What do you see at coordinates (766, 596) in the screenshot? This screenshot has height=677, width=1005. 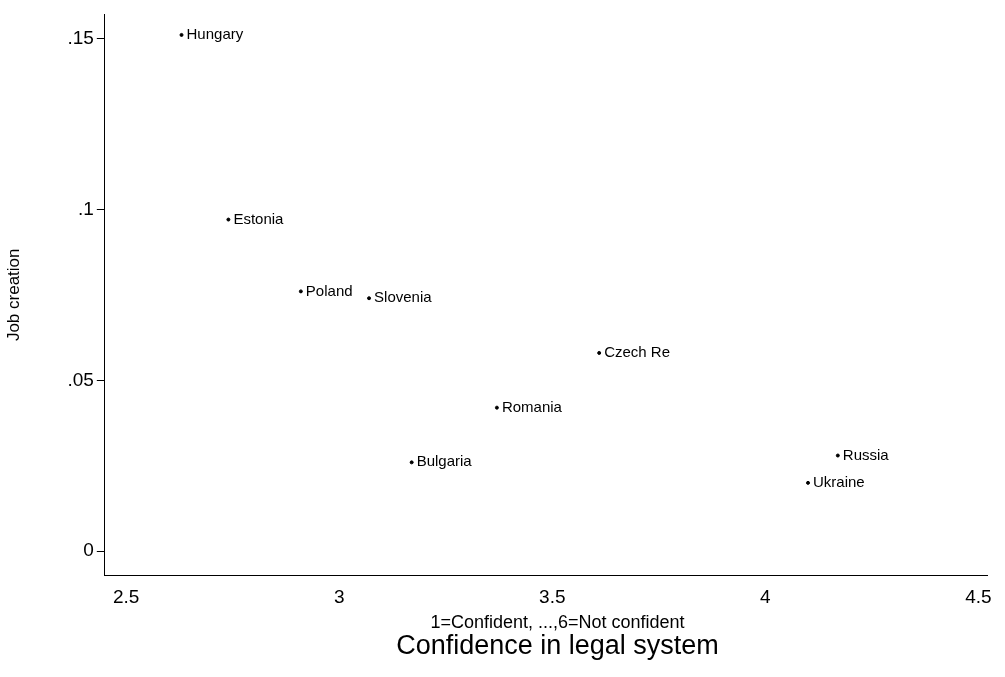 I see `x-tick-label: 4` at bounding box center [766, 596].